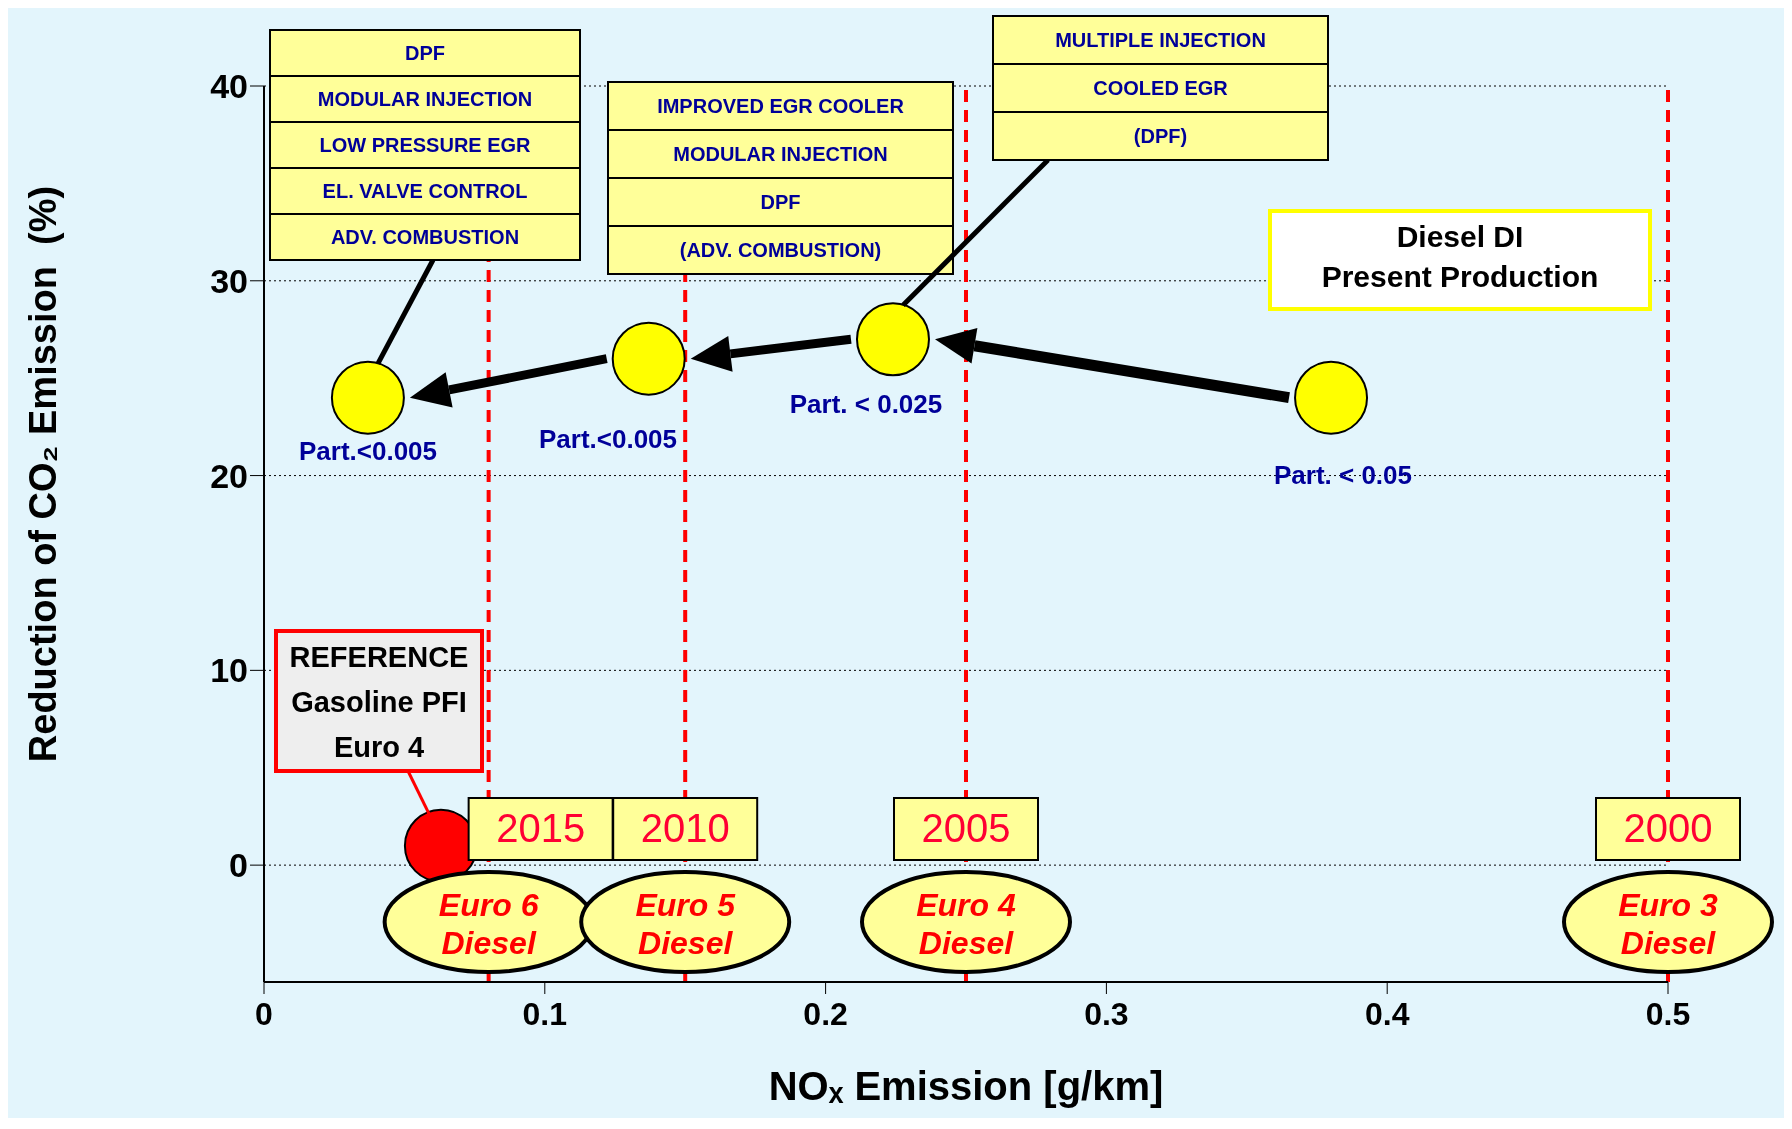 Image resolution: width=1792 pixels, height=1129 pixels. Describe the element at coordinates (488, 924) in the screenshot. I see `annotation: Euro 6 Diesel` at that location.